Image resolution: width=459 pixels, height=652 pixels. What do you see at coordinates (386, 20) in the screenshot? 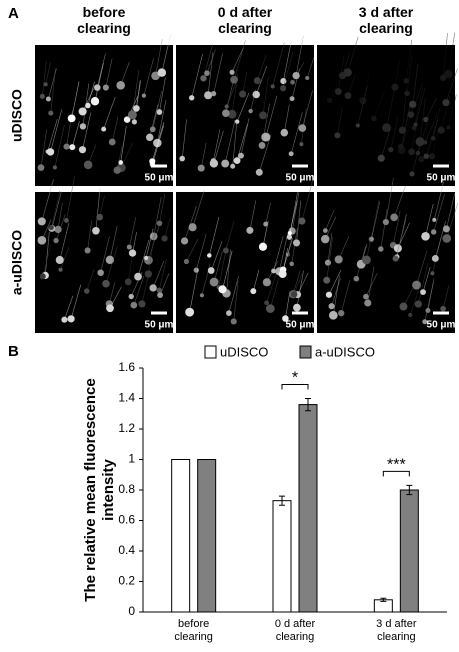
I see `column-header: 3 d after clearing` at bounding box center [386, 20].